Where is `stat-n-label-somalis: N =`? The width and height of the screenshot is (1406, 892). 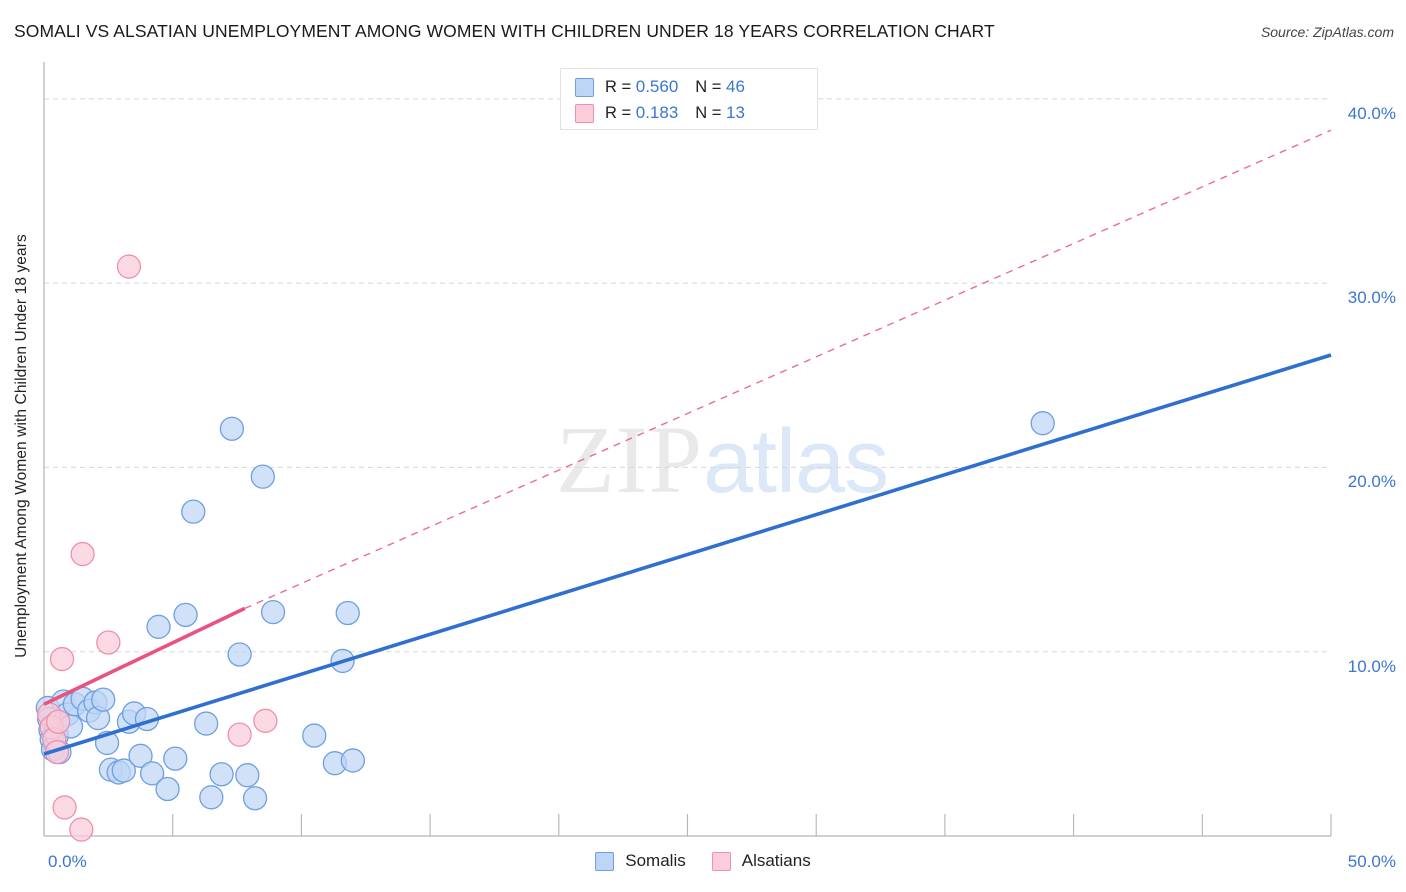
stat-n-label-somalis: N = is located at coordinates (711, 87).